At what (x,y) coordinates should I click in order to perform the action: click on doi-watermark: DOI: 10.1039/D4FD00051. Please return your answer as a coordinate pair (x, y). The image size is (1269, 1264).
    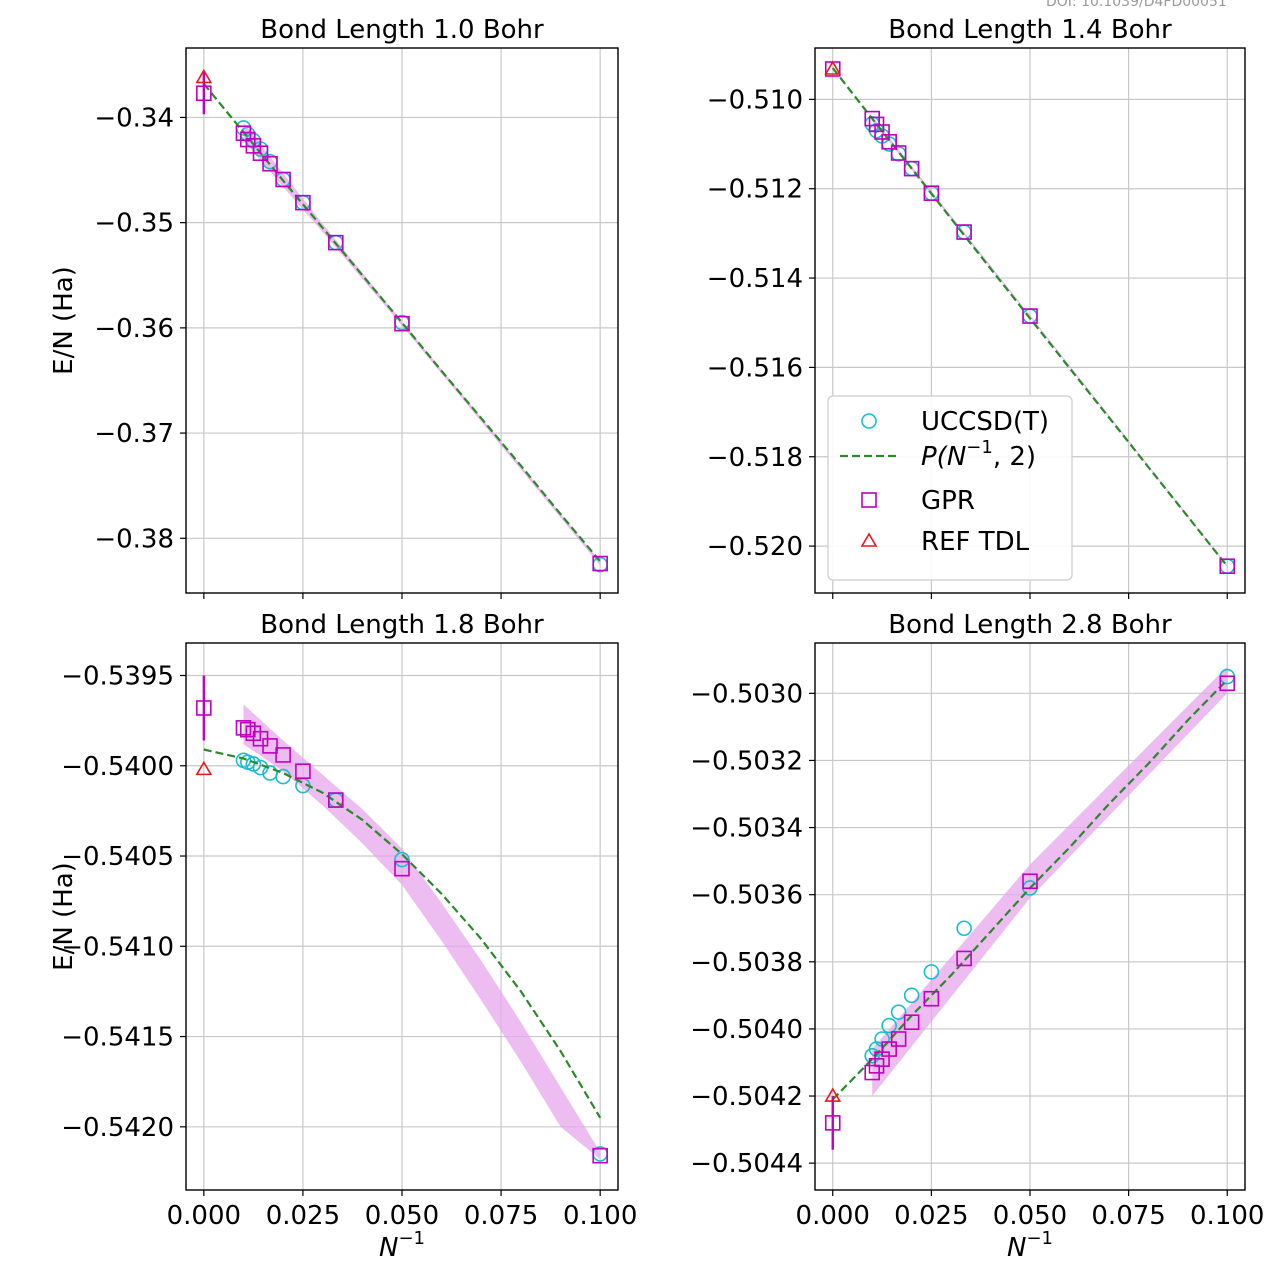
    Looking at the image, I should click on (1136, 5).